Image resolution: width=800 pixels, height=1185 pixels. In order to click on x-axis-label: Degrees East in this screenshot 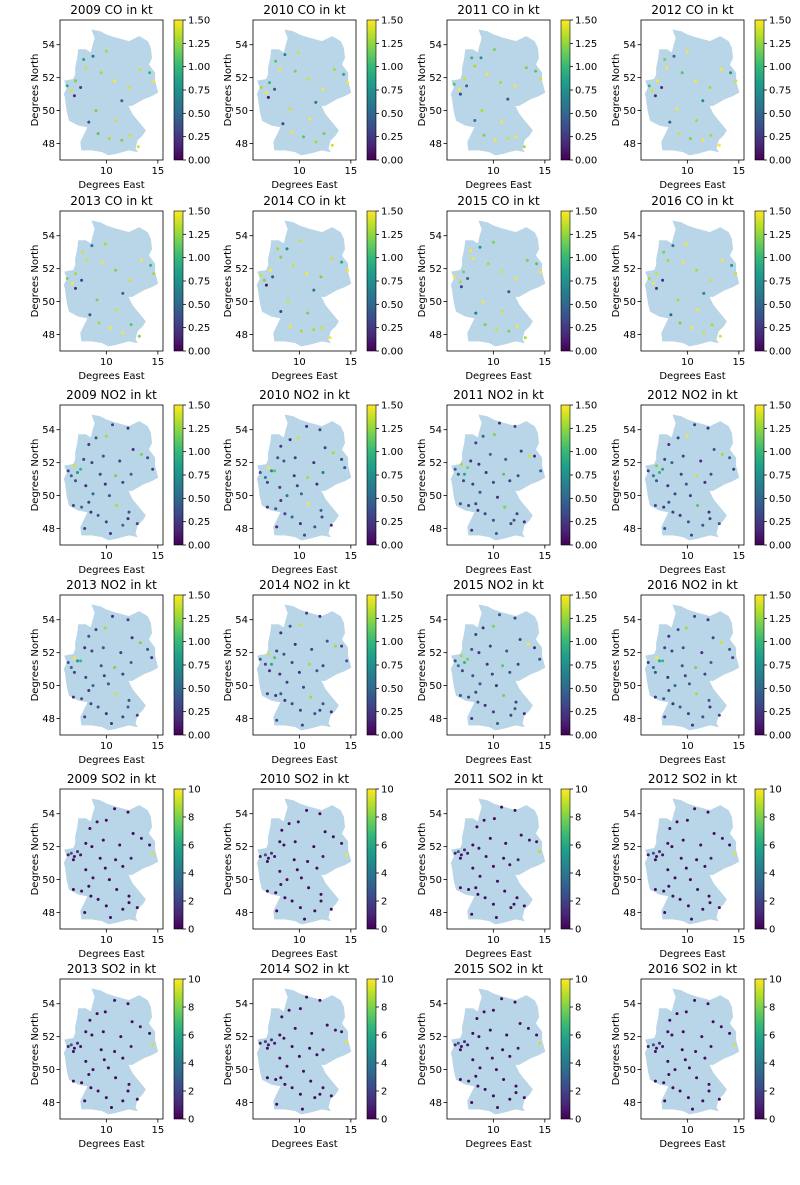, I will do `click(111, 570)`.